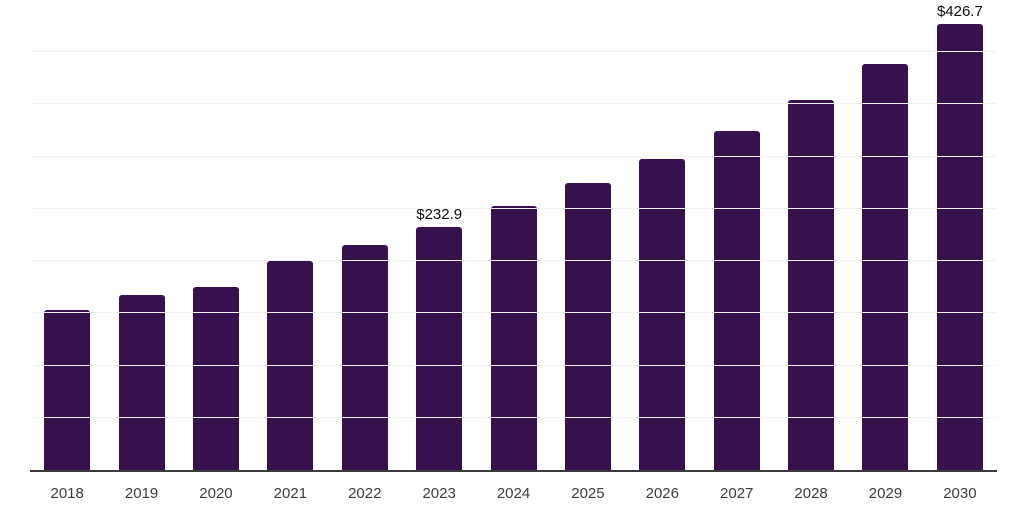  What do you see at coordinates (885, 493) in the screenshot?
I see `x-tick-label-2029: 2029` at bounding box center [885, 493].